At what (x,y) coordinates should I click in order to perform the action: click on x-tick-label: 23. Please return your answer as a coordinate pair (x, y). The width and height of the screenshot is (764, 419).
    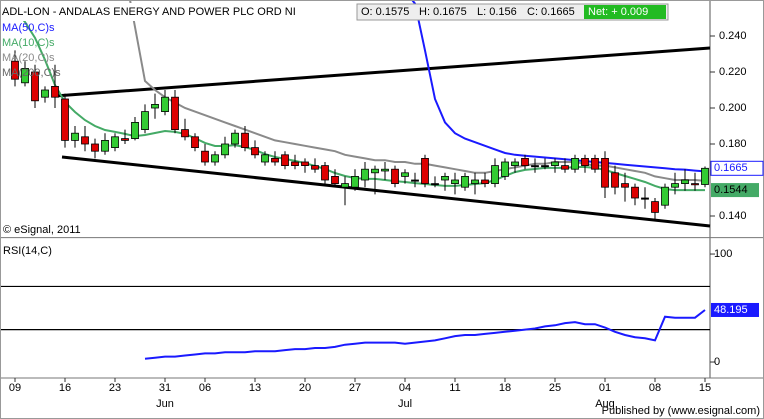
    Looking at the image, I should click on (115, 388).